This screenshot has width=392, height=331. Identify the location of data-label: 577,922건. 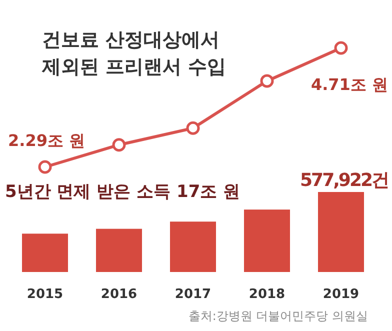
(344, 180).